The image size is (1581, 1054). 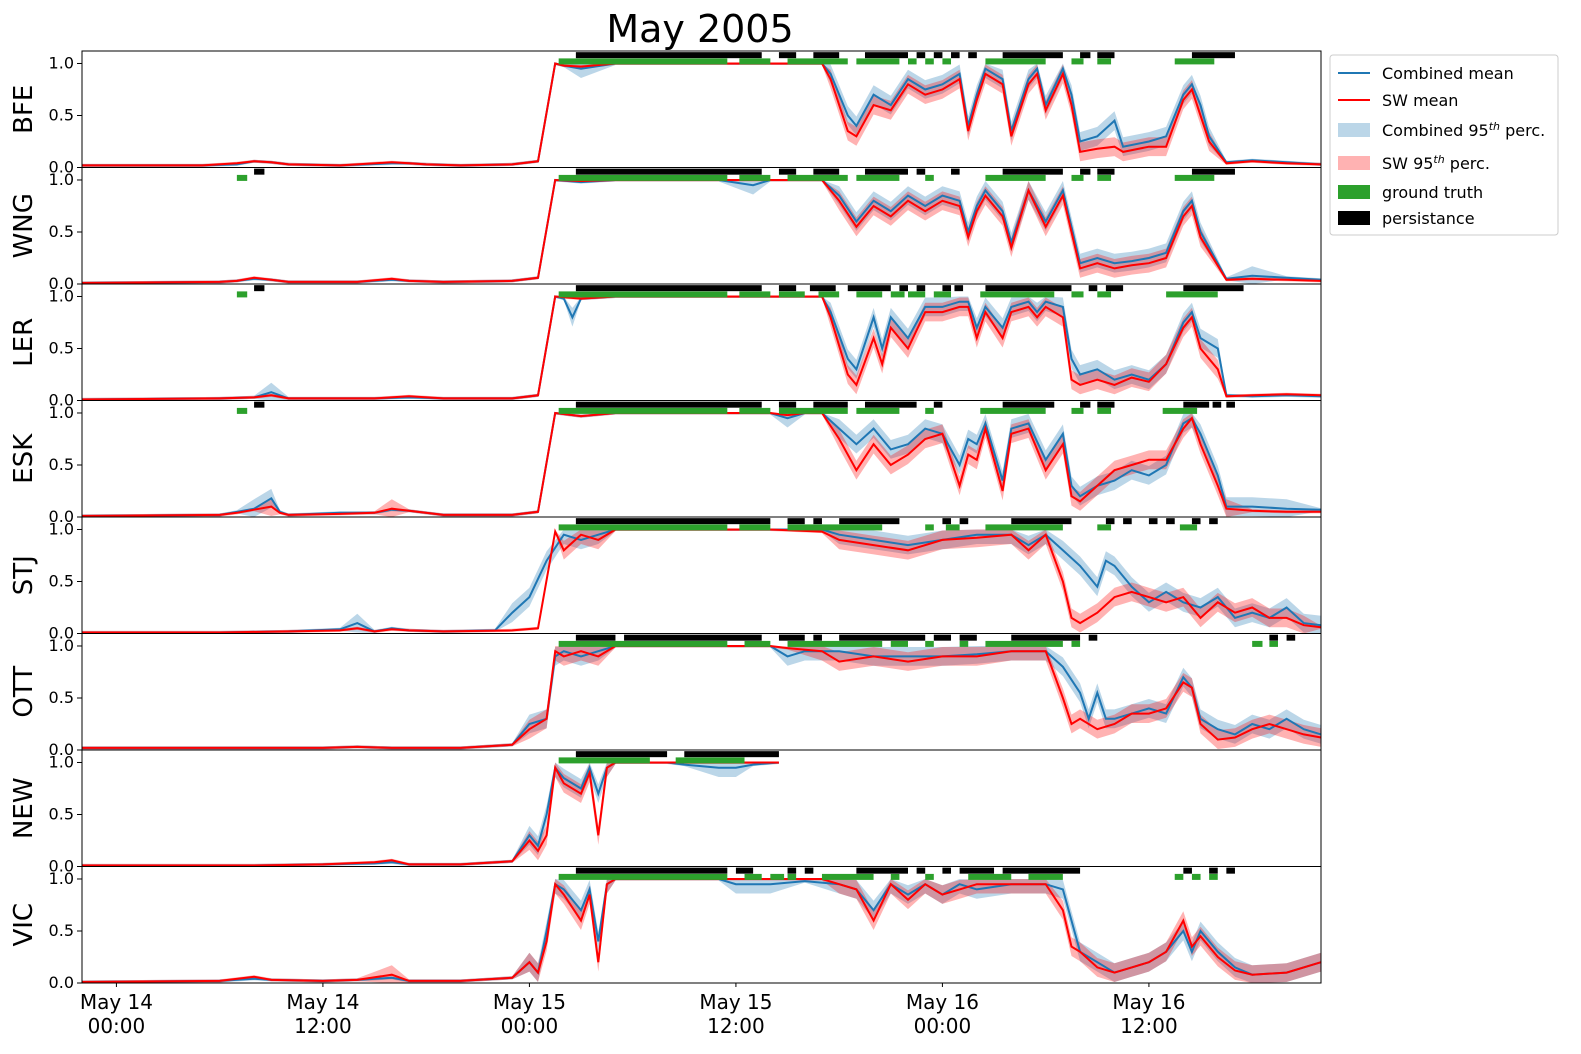 I want to click on ground-truth-bar-new, so click(x=710, y=760).